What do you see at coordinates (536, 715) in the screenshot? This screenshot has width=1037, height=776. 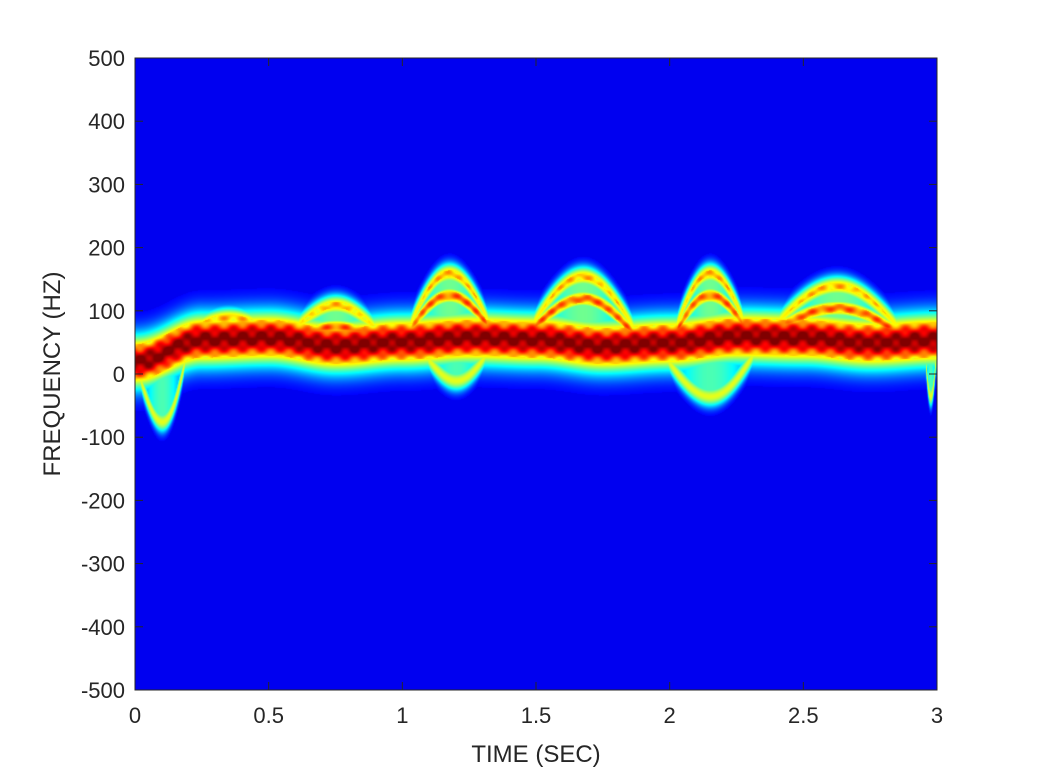 I see `x-tick-label: 1.5` at bounding box center [536, 715].